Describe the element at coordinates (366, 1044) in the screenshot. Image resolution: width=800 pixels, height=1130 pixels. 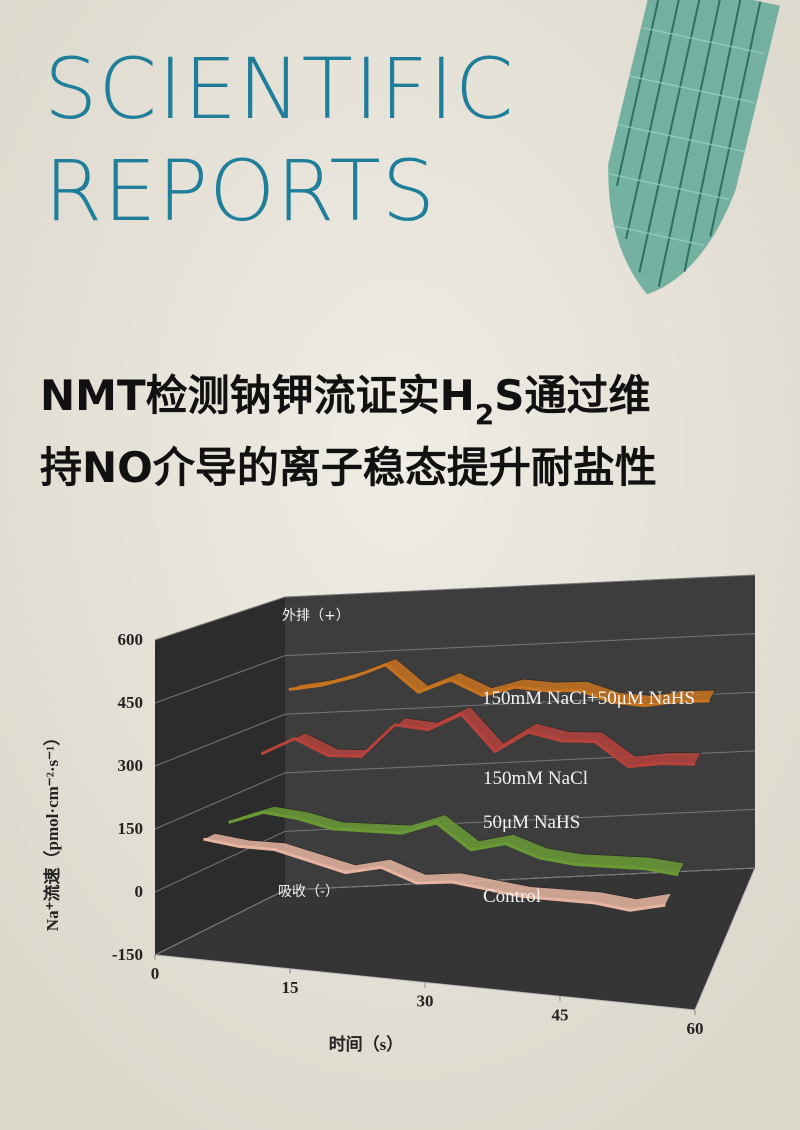
I see `x-axis-title: 时间（s）` at that location.